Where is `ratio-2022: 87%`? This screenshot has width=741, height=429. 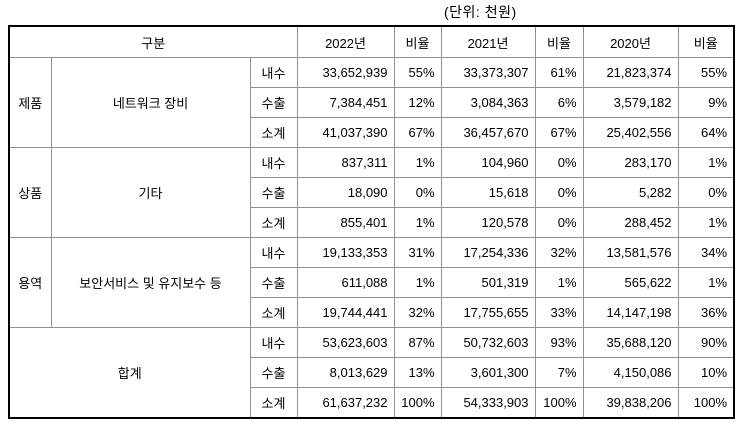
ratio-2022: 87% is located at coordinates (417, 342).